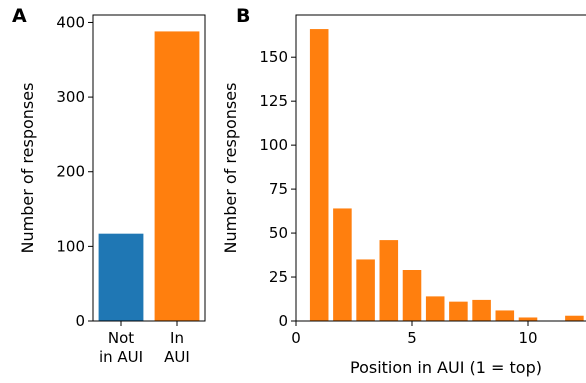 The image size is (586, 383). What do you see at coordinates (70, 22) in the screenshot?
I see `y-tick-label: 400` at bounding box center [70, 22].